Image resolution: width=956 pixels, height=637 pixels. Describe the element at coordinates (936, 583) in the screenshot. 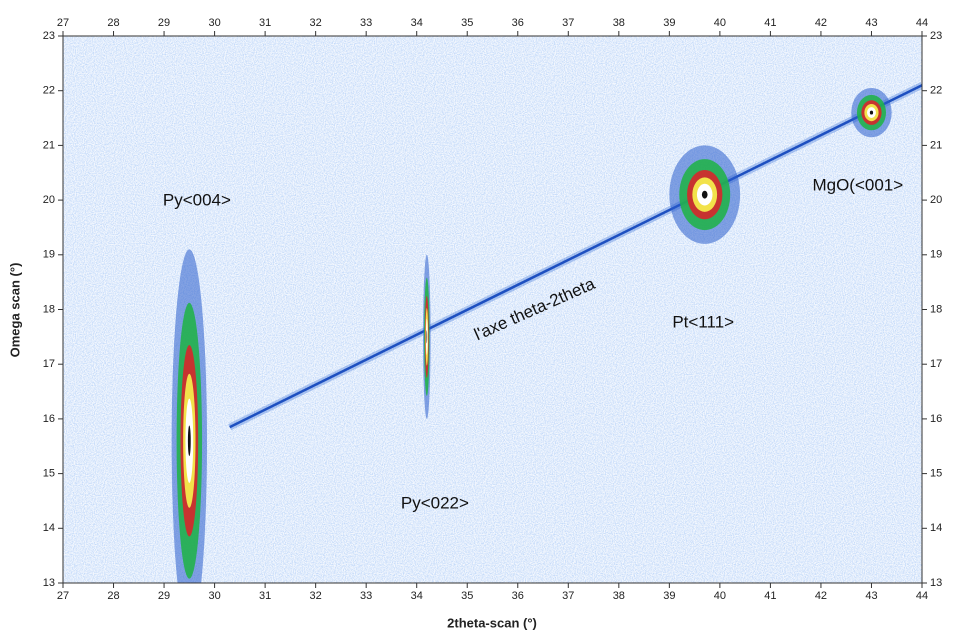

I see `y-tick-label-right: 13` at that location.